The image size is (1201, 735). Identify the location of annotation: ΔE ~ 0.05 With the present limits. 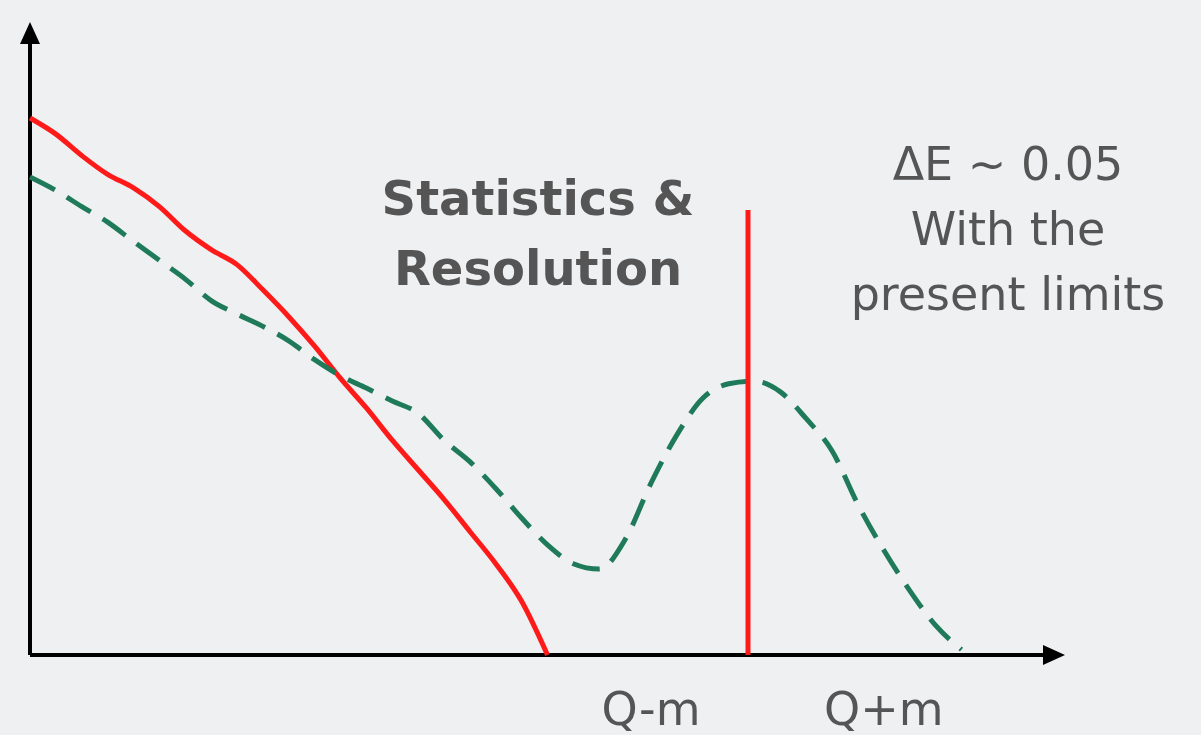
(1008, 229).